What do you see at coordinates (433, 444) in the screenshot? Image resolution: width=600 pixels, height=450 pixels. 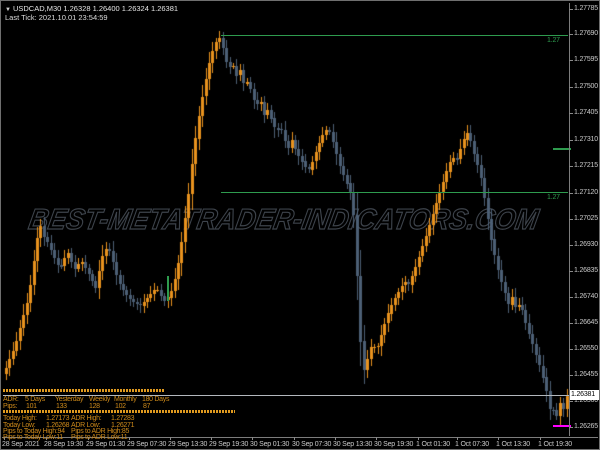 I see `time-axis-label: 1 Oct 01:30` at bounding box center [433, 444].